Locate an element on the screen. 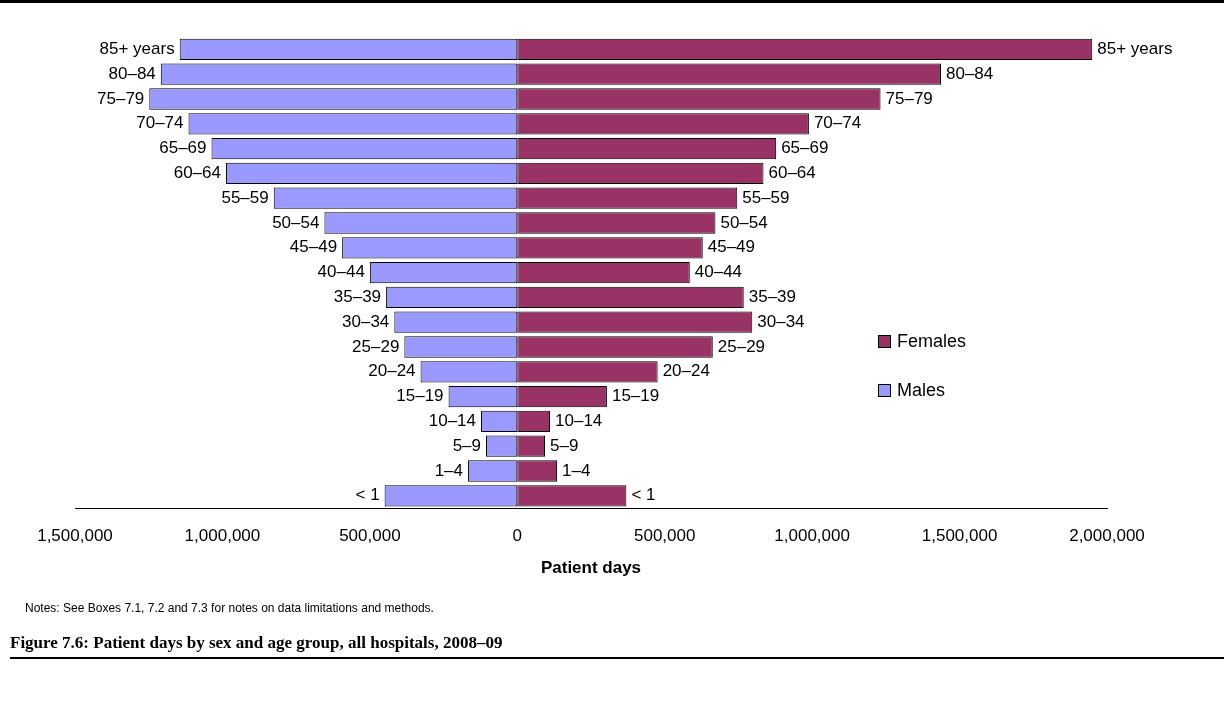  category-label: 70–74 is located at coordinates (160, 123).